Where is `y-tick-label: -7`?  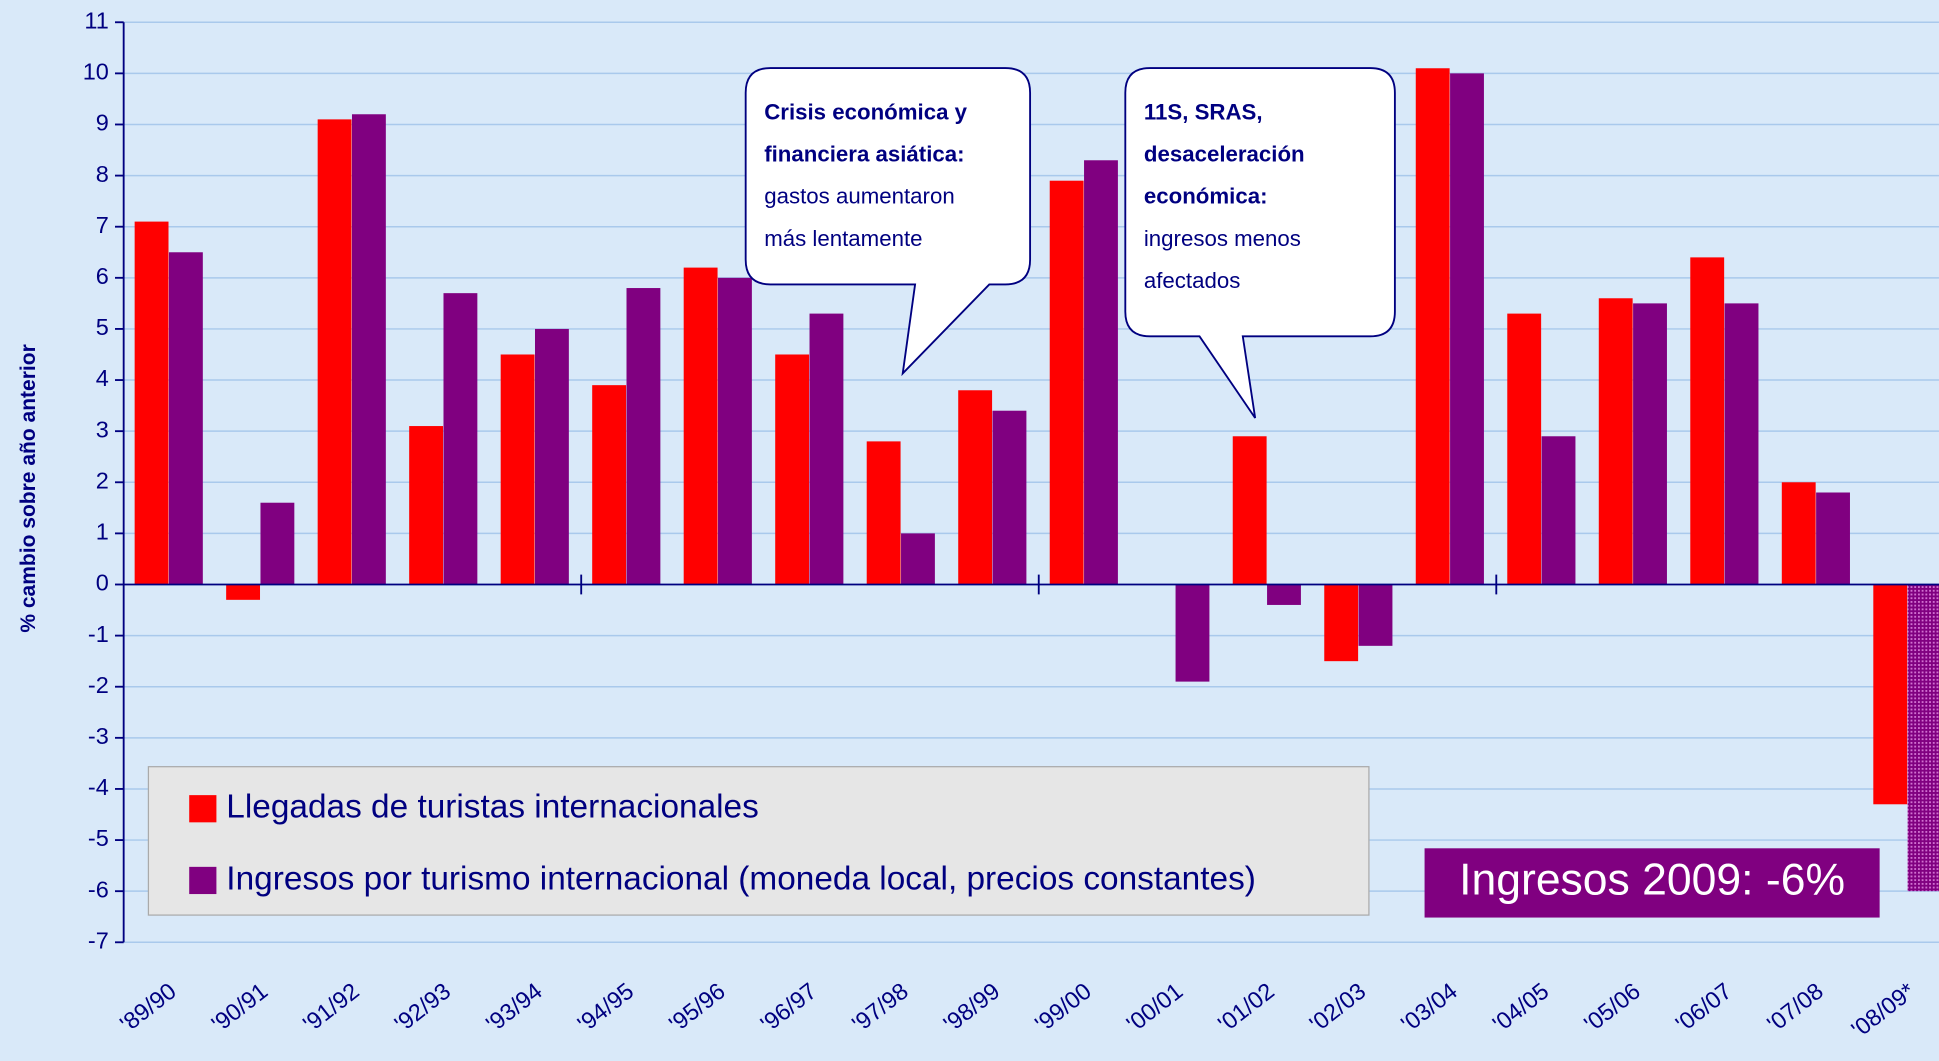
y-tick-label: -7 is located at coordinates (98, 940).